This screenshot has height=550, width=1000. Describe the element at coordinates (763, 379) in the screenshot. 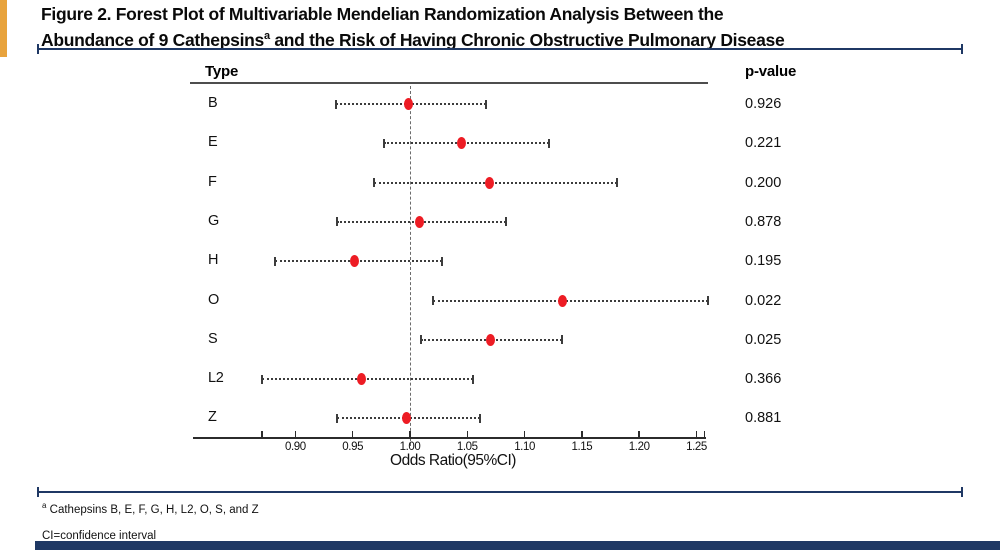

I see `row-p-value: 0.366` at that location.